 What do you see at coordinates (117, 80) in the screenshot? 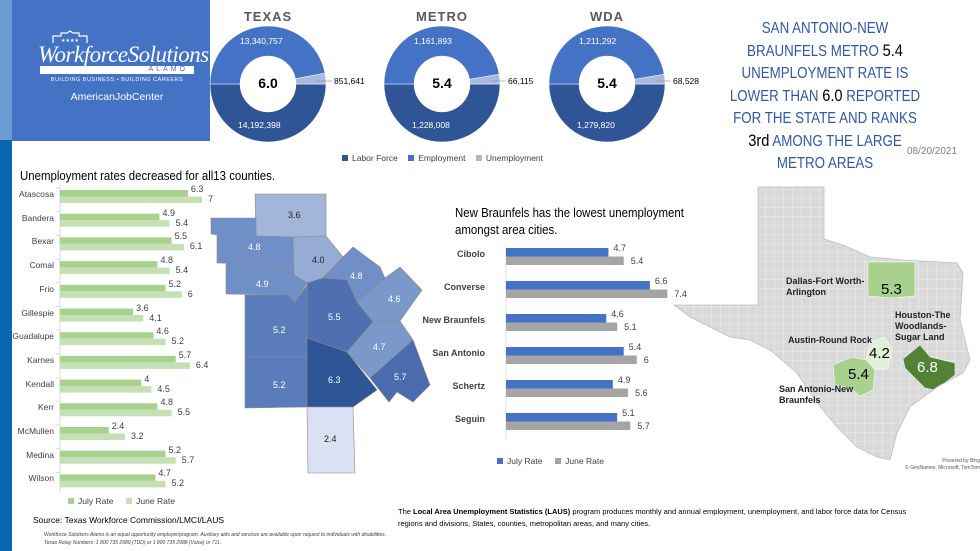
I see `logo-tagline: BUILDING BUSINESS • BUILDING CAREERS` at bounding box center [117, 80].